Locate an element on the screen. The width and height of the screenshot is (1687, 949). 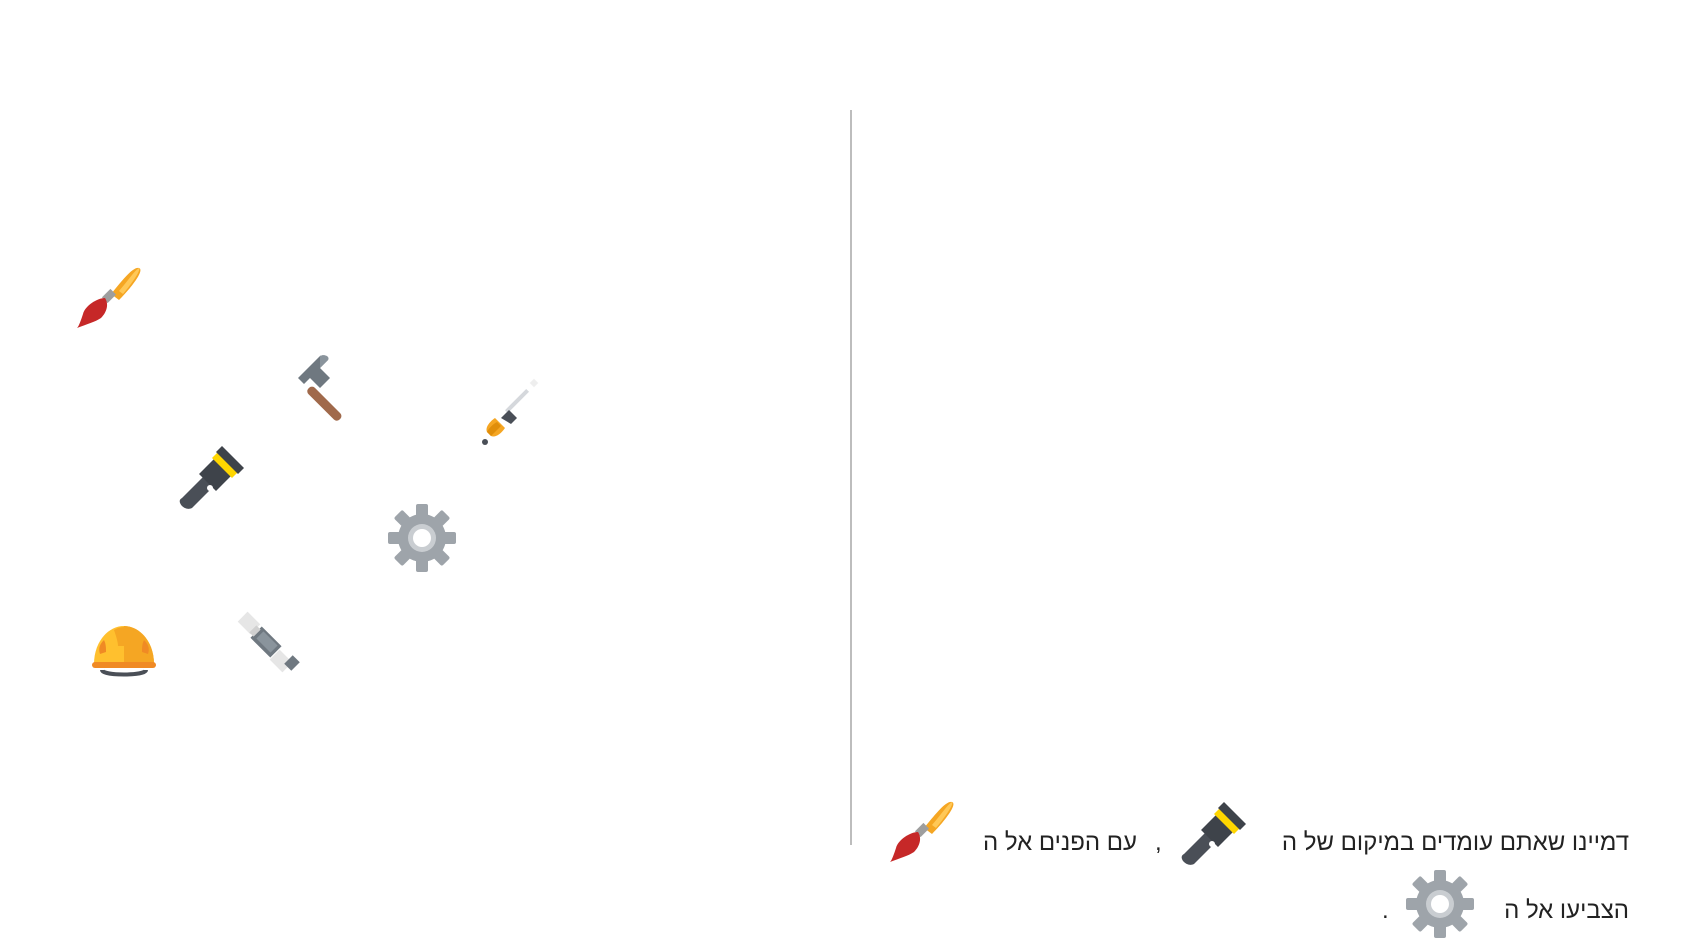
divider-line is located at coordinates (851, 477).